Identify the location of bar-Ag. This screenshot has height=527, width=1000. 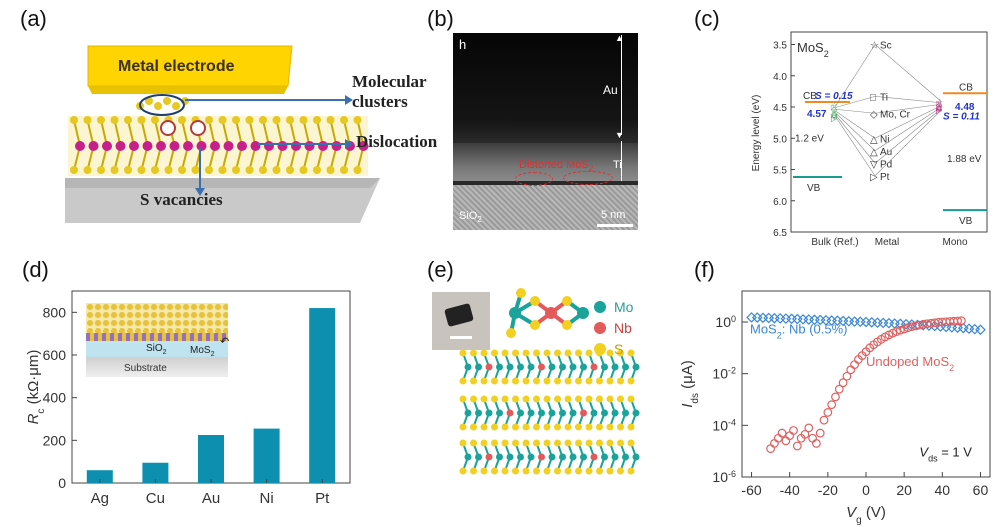
(99, 476).